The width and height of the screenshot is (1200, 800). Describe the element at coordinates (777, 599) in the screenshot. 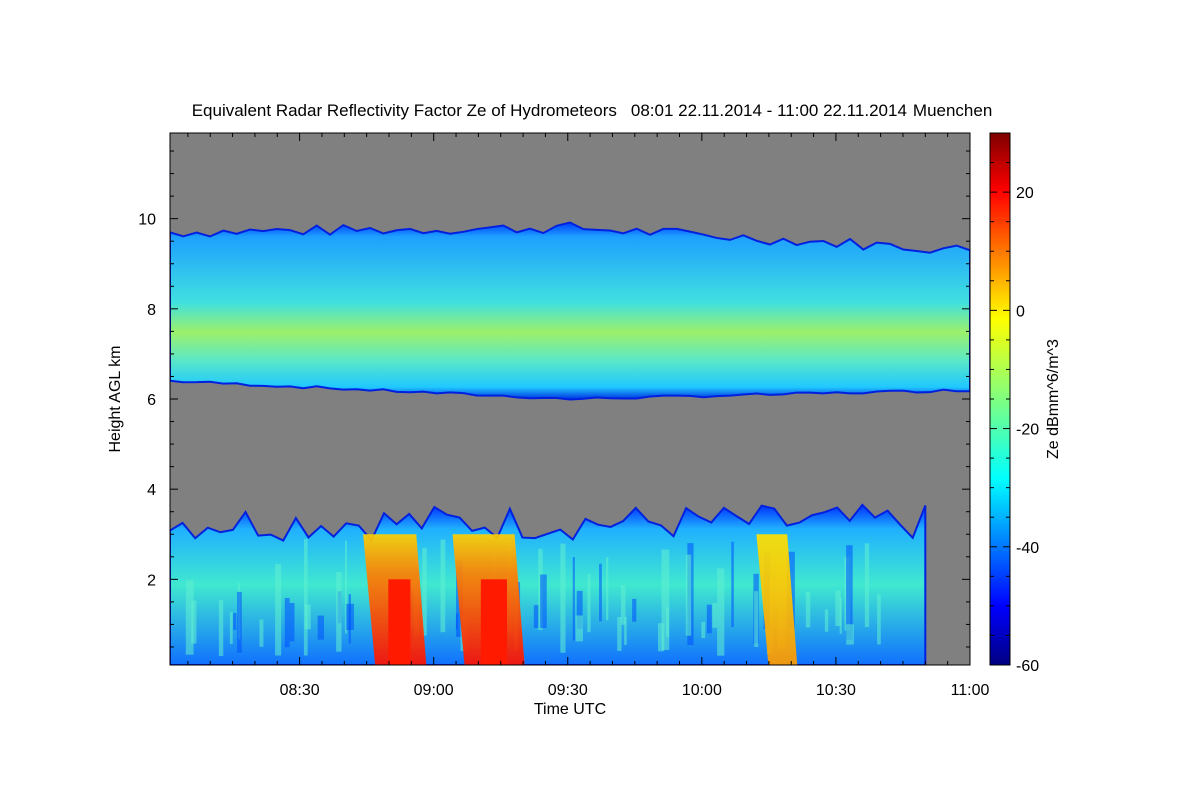

I see `precipitation-core` at that location.